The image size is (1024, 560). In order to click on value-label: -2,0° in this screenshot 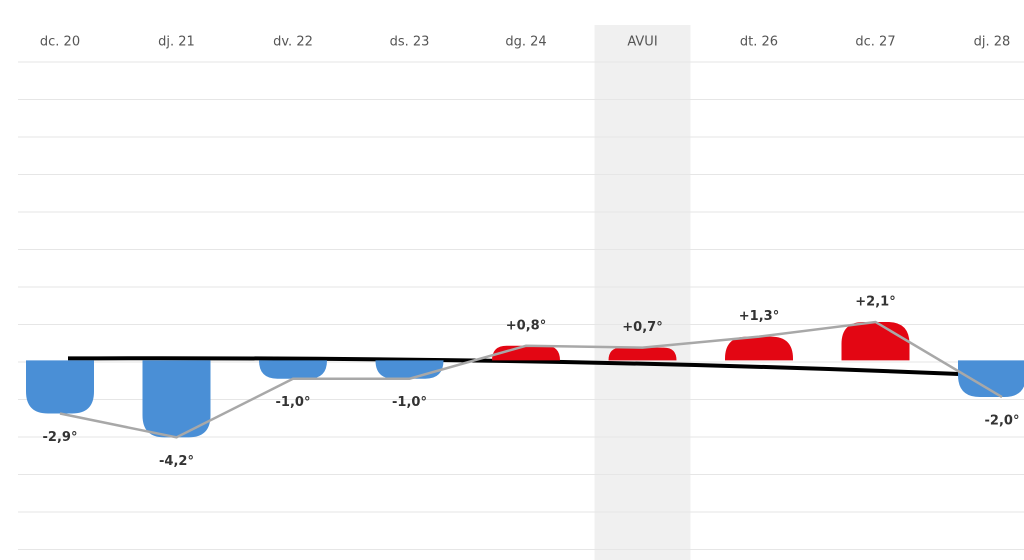, I will do `click(1002, 421)`.